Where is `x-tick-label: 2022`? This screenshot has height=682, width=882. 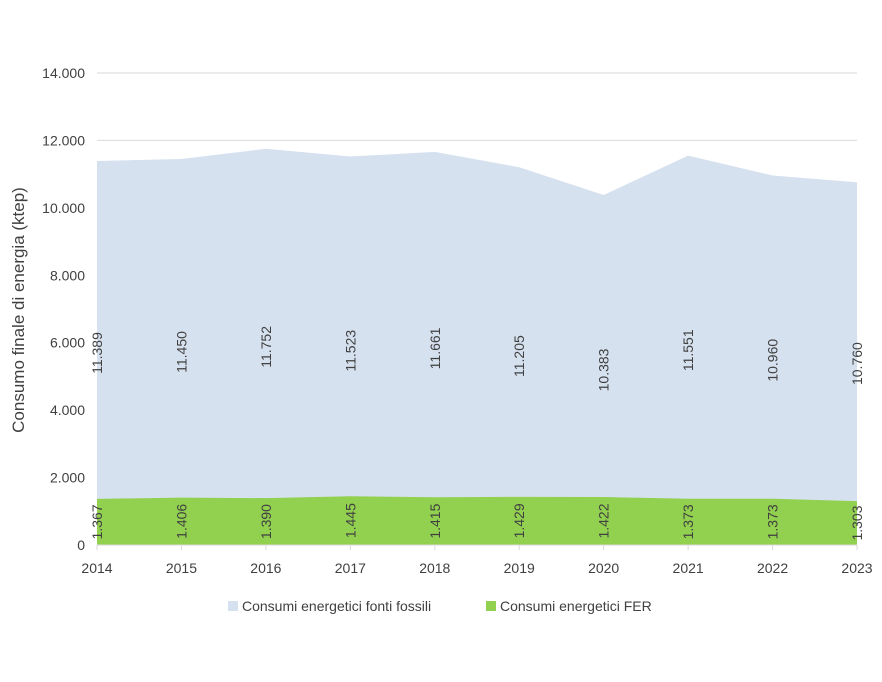 x-tick-label: 2022 is located at coordinates (772, 568).